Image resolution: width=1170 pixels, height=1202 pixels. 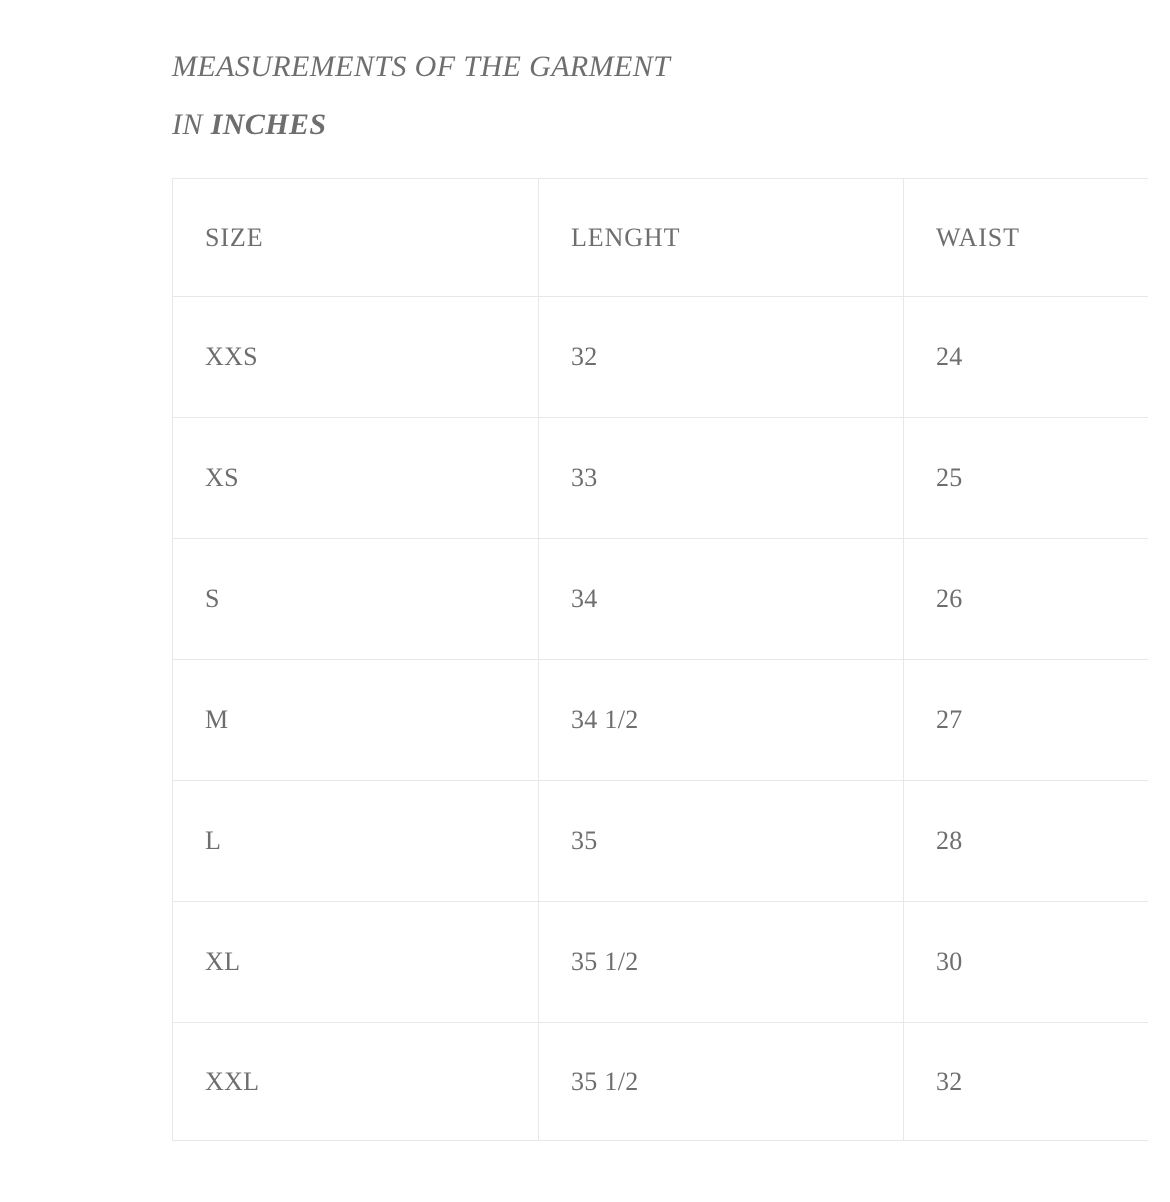 What do you see at coordinates (191, 124) in the screenshot?
I see `title-line-2-prefix: IN` at bounding box center [191, 124].